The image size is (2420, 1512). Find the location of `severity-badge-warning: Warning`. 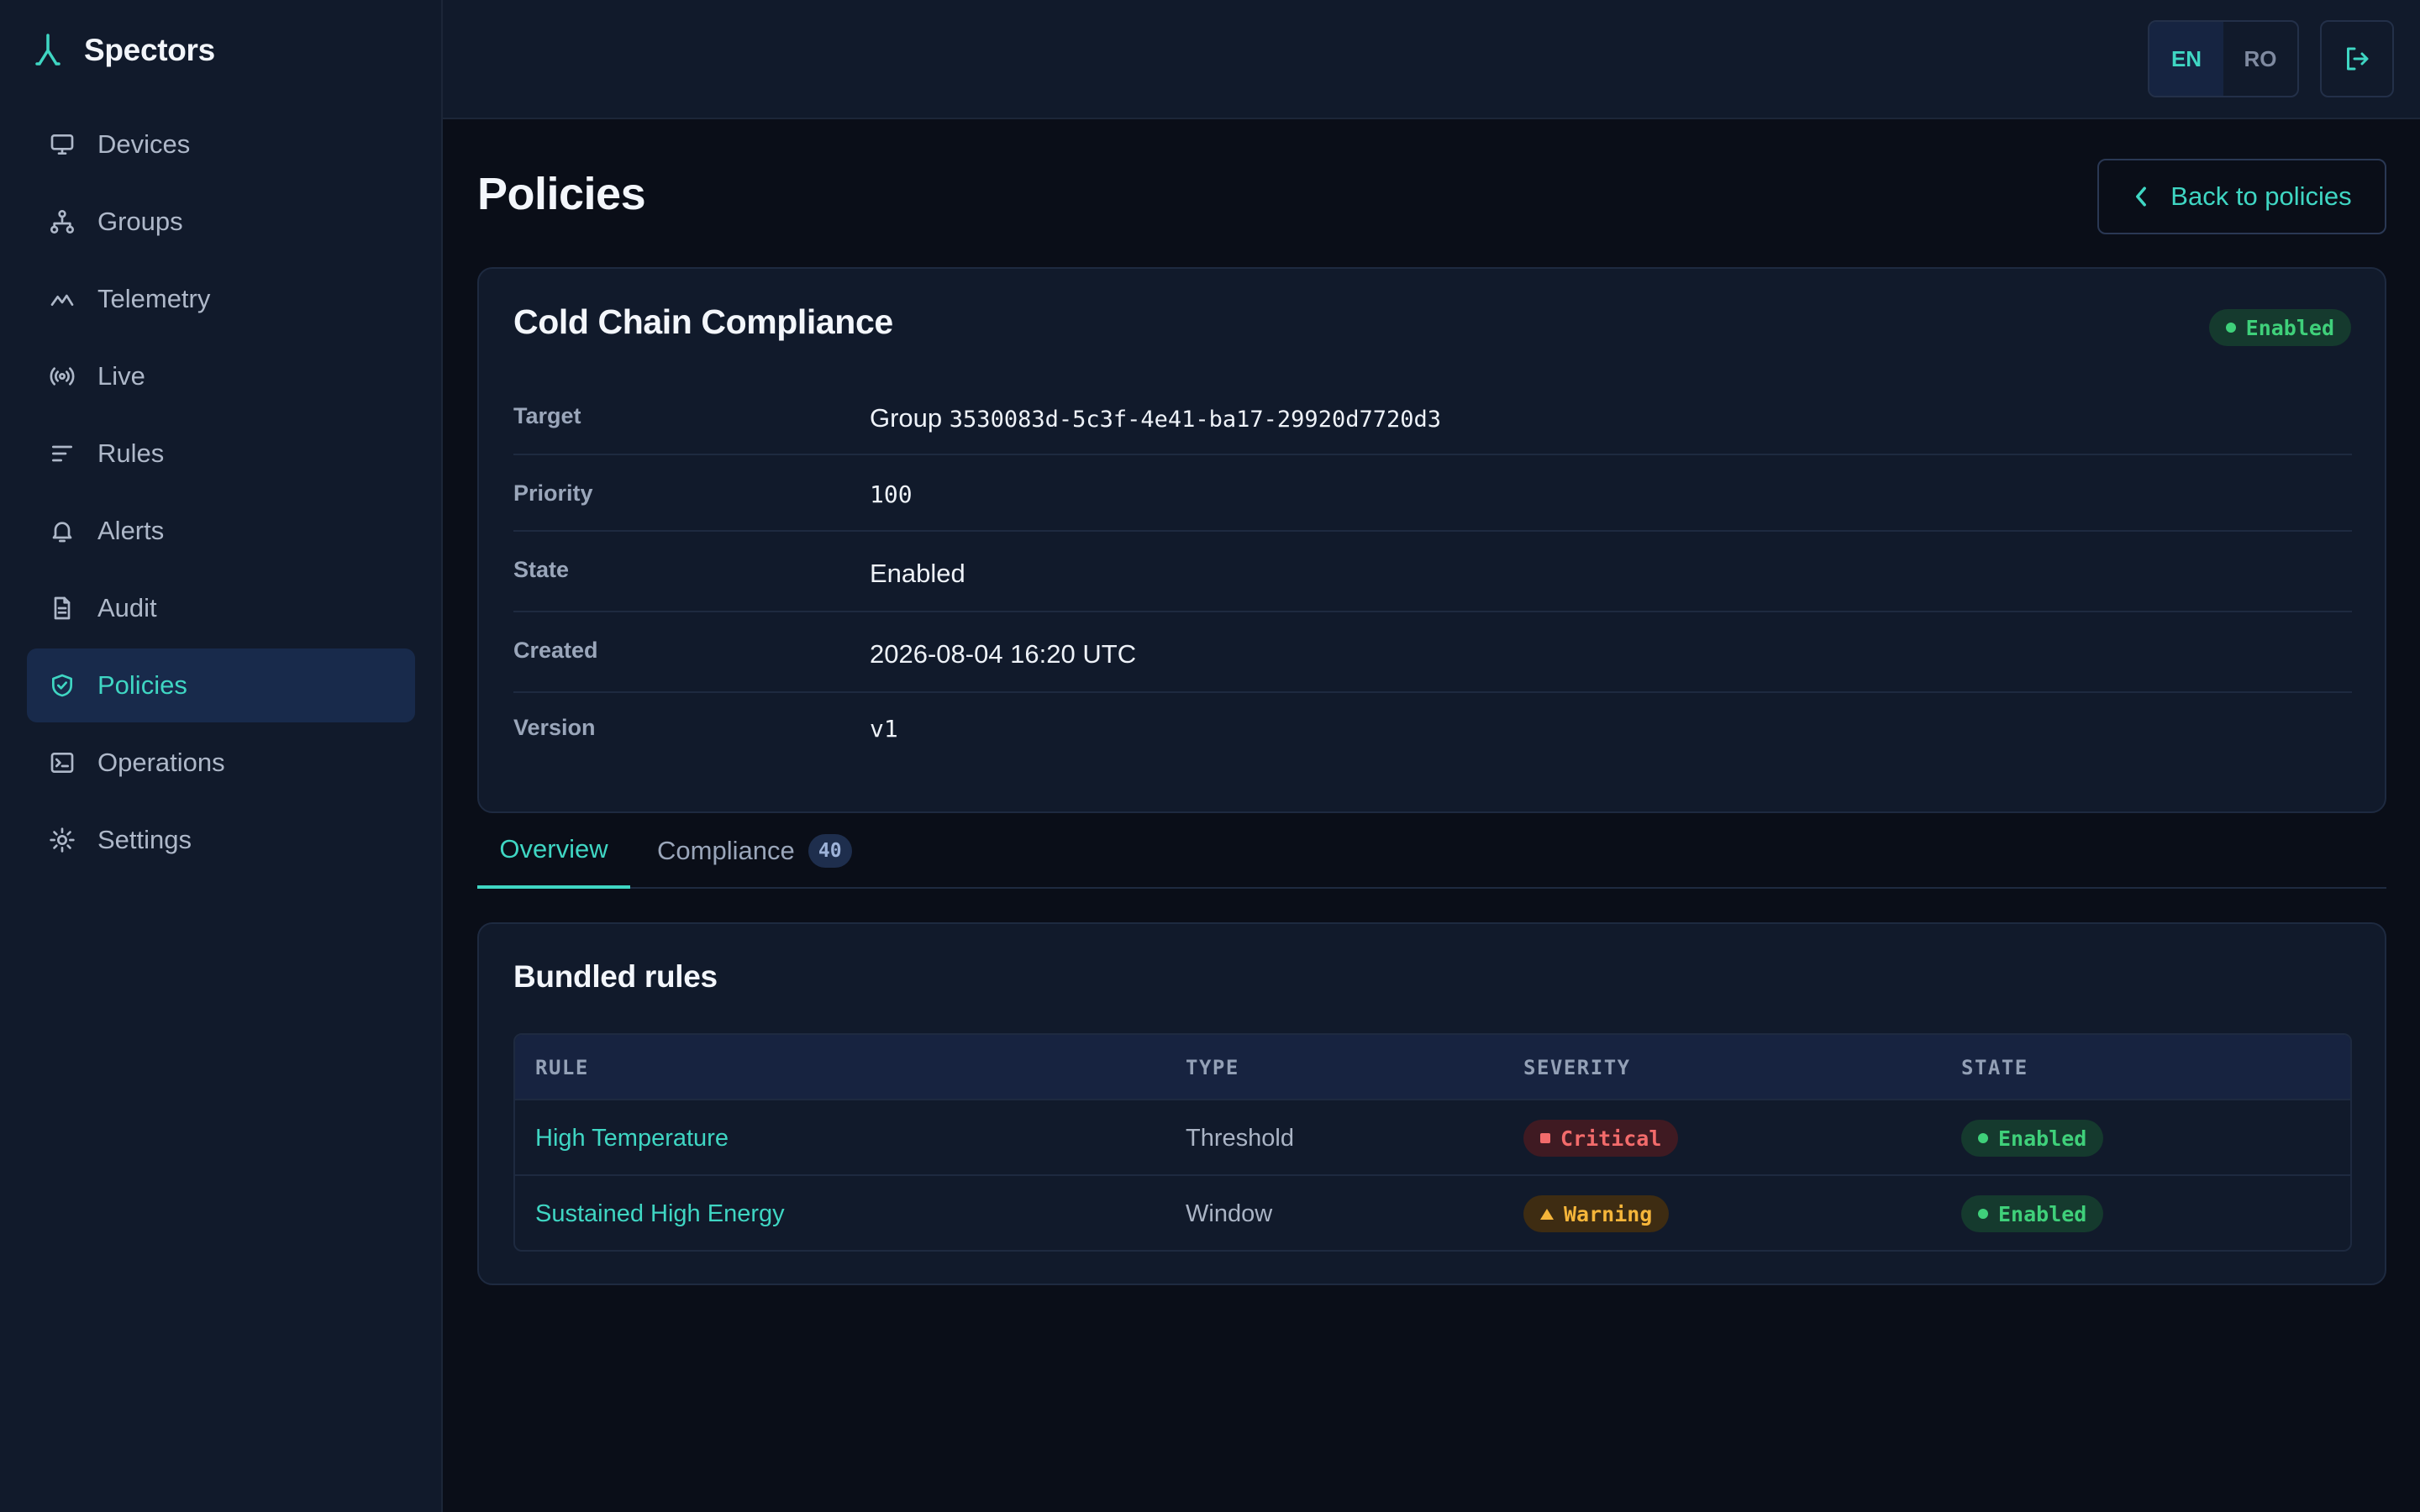

severity-badge-warning: Warning is located at coordinates (1596, 1213).